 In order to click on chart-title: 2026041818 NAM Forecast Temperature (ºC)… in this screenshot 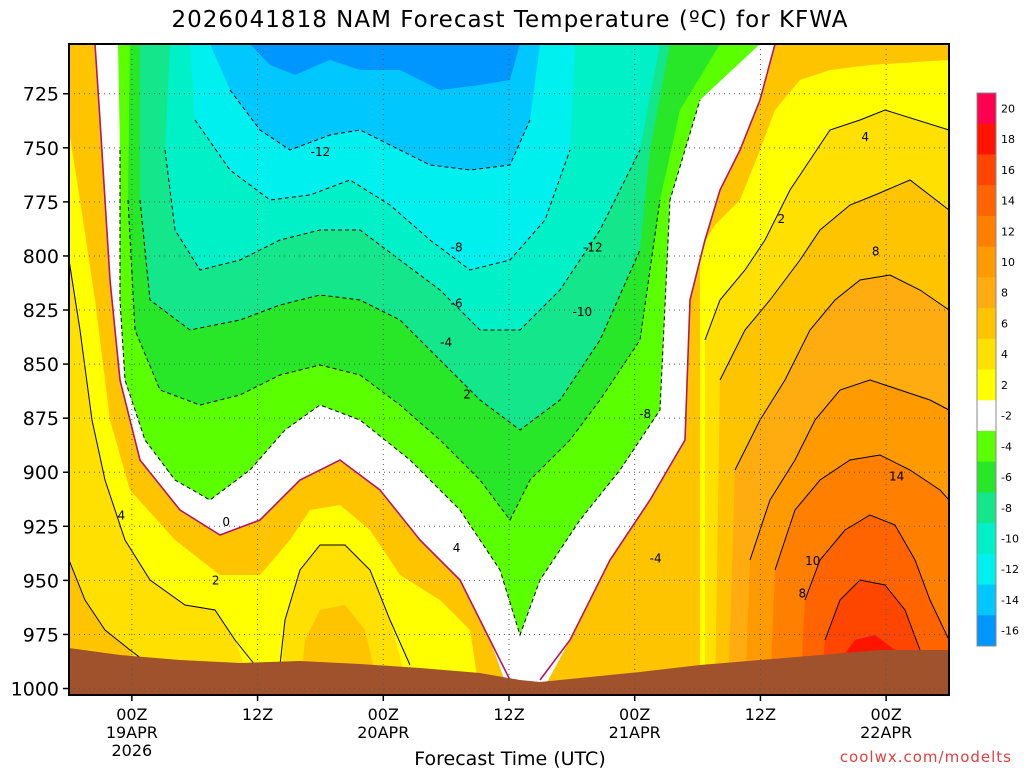, I will do `click(510, 20)`.